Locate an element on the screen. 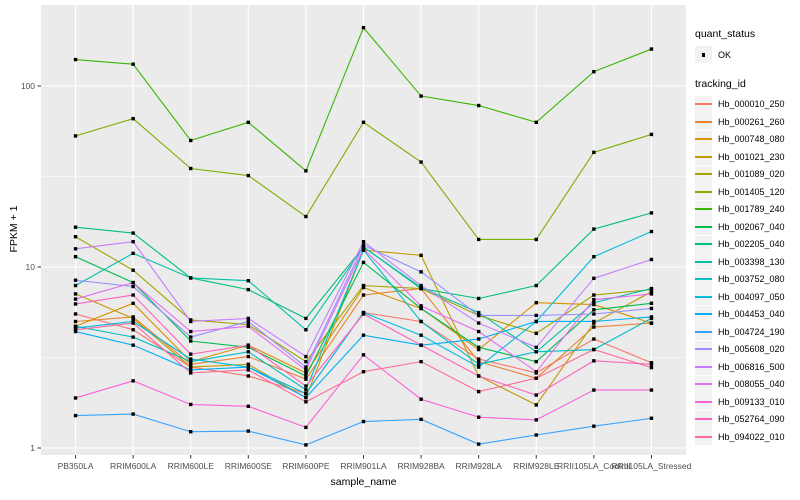 This screenshot has height=500, width=800. legend-item: Hb_000261_260 is located at coordinates (747, 122).